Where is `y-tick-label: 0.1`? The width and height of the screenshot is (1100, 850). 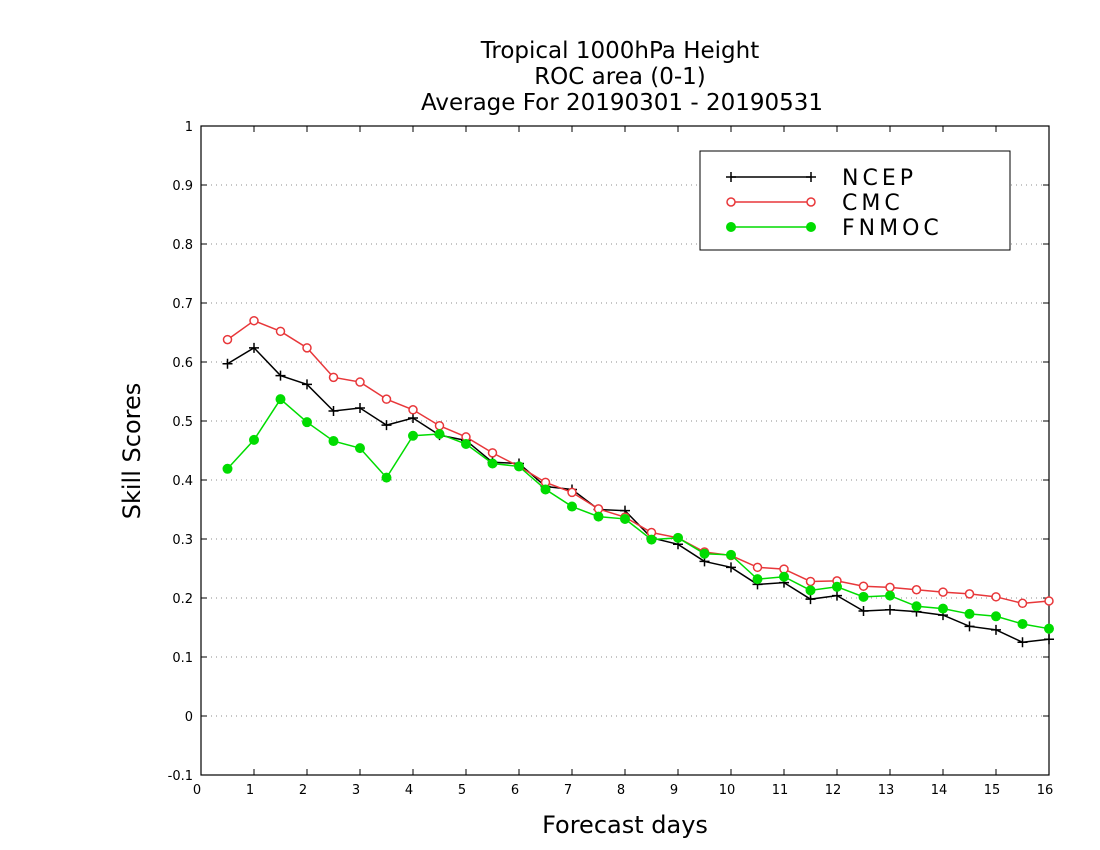
y-tick-label: 0.1 is located at coordinates (182, 658).